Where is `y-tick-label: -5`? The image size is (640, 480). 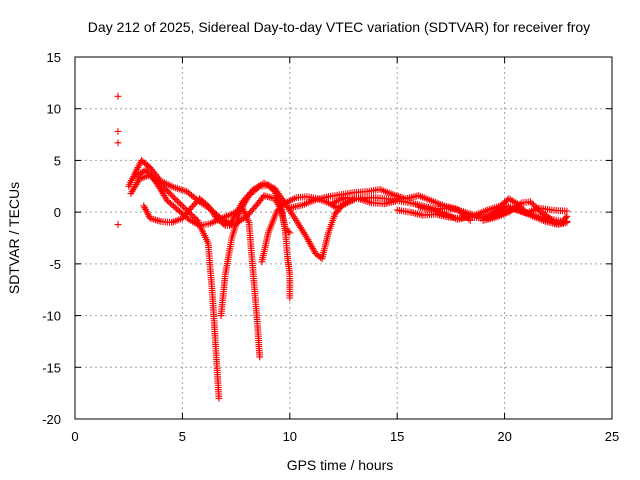 y-tick-label: -5 is located at coordinates (55, 264).